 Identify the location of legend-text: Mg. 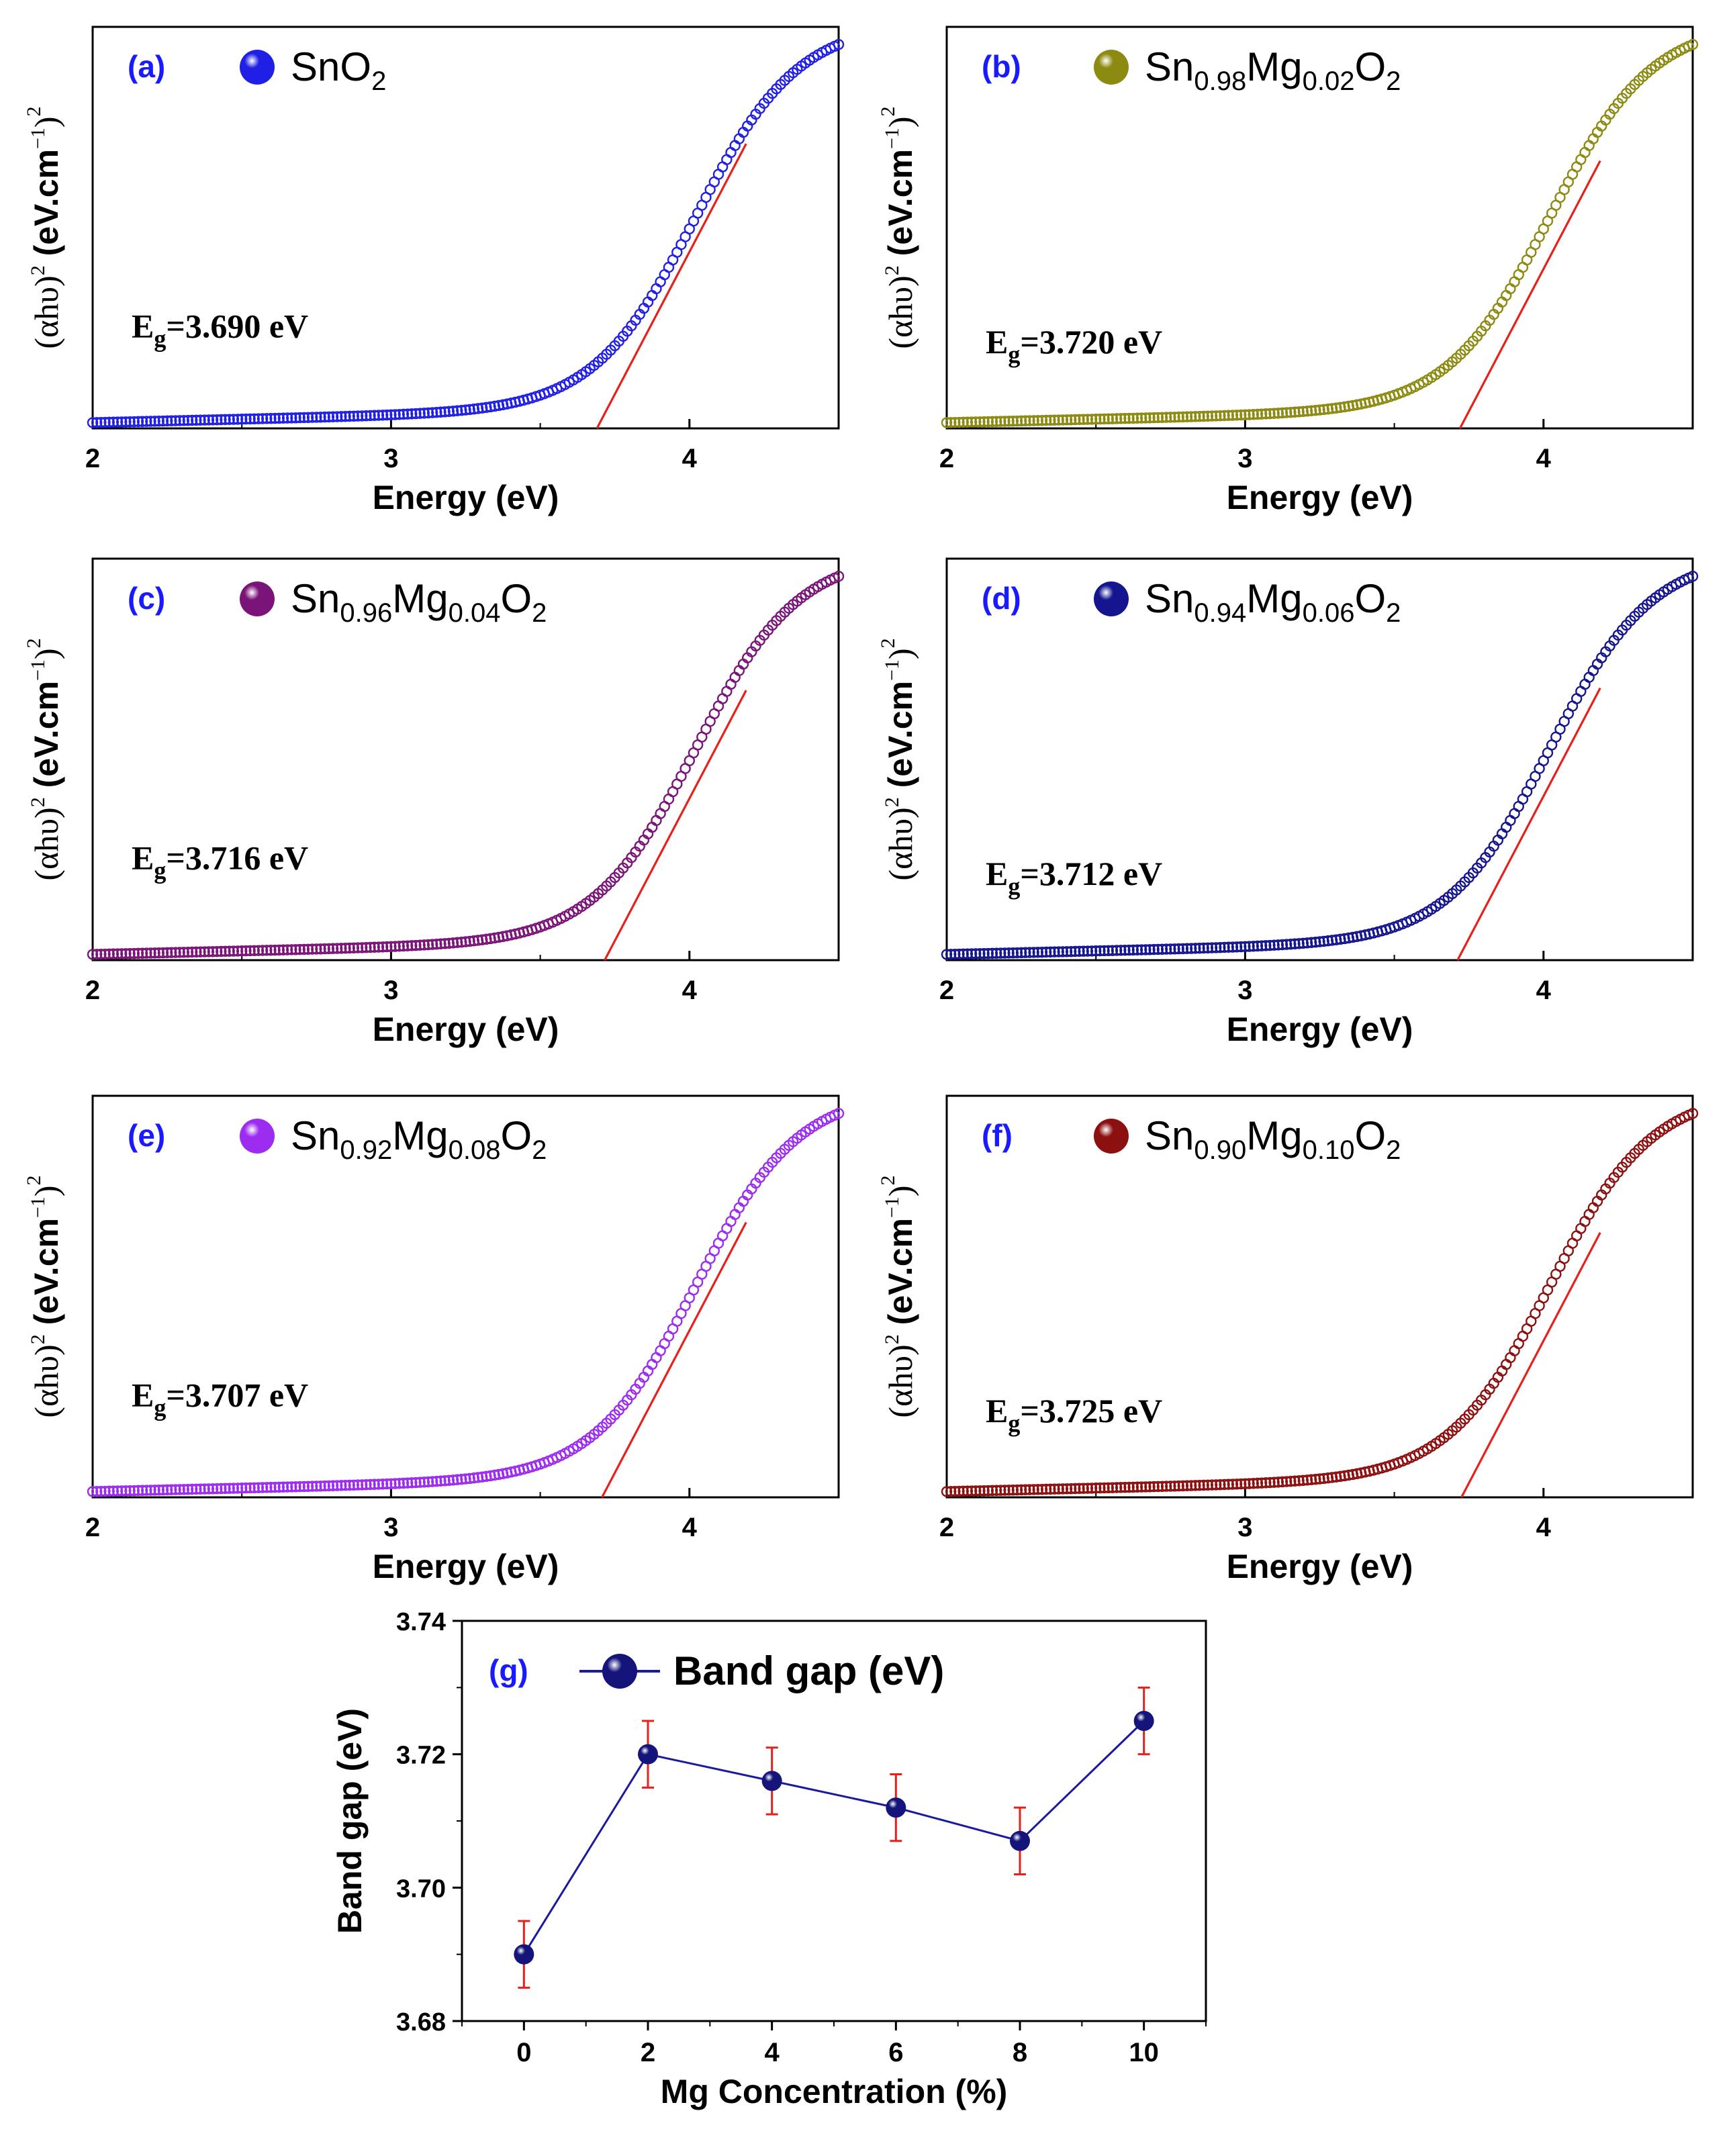
(1274, 599).